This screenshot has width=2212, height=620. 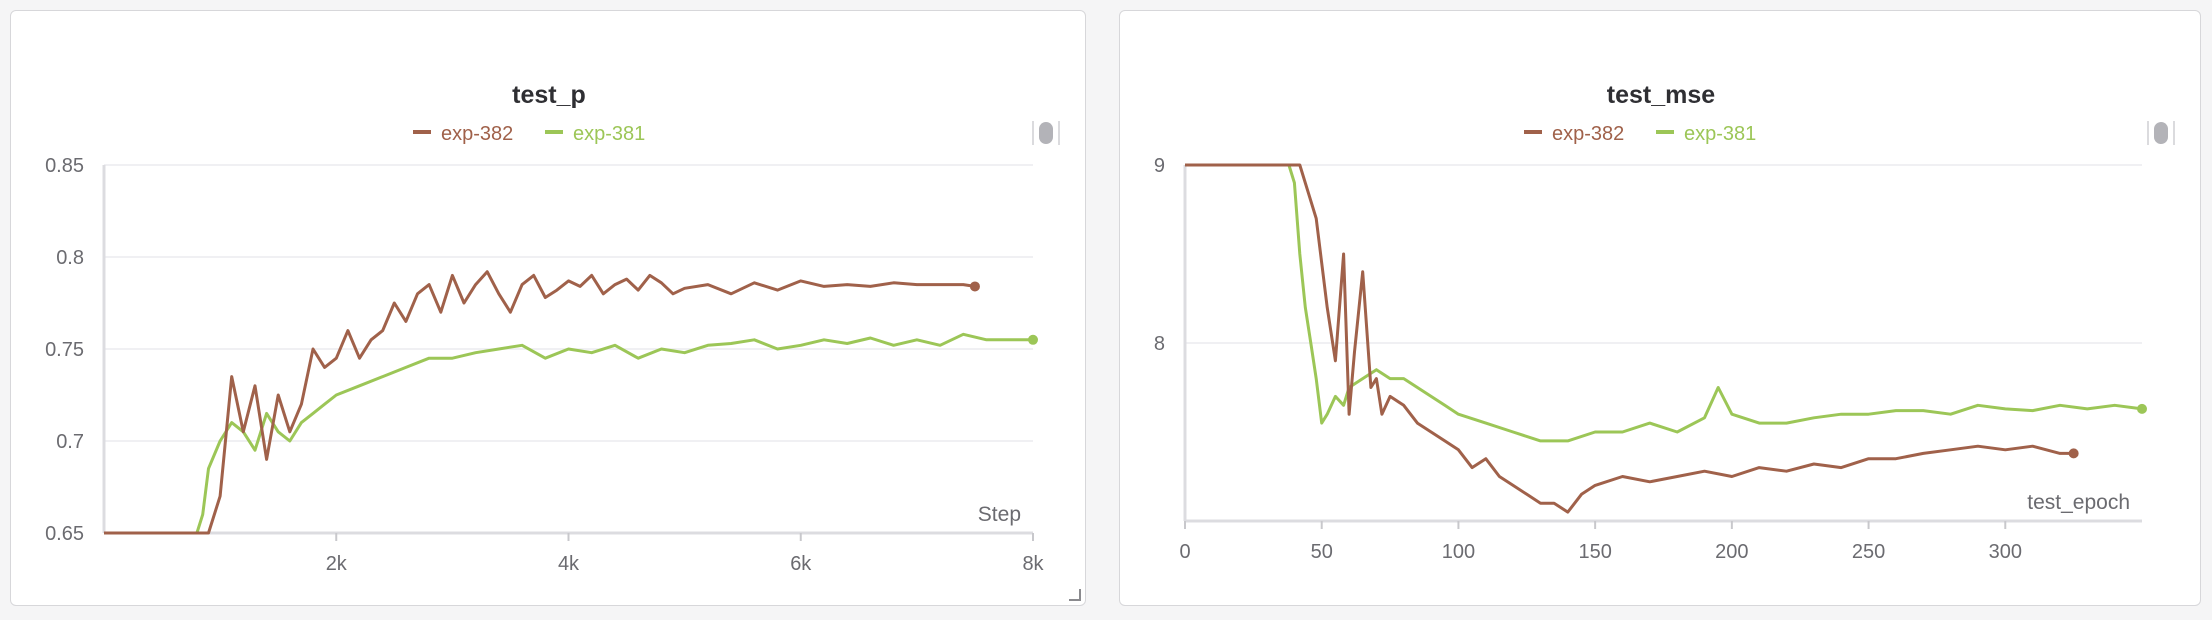 What do you see at coordinates (1322, 552) in the screenshot?
I see `x-tick-label: 50` at bounding box center [1322, 552].